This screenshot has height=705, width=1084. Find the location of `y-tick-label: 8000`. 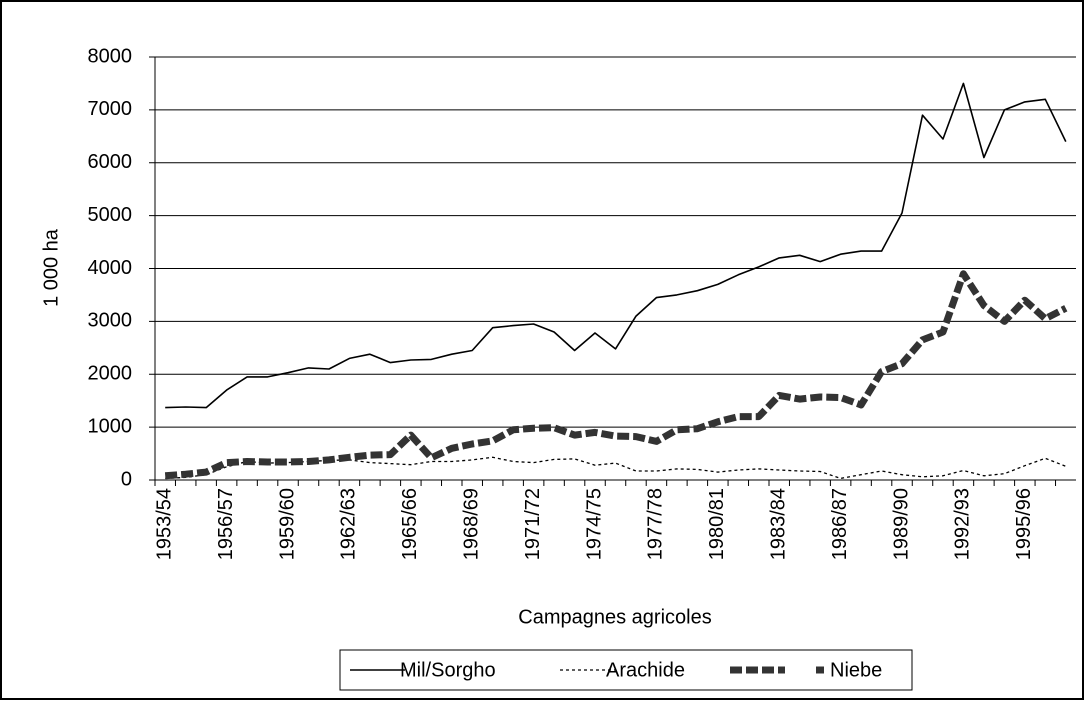

y-tick-label: 8000 is located at coordinates (110, 56).